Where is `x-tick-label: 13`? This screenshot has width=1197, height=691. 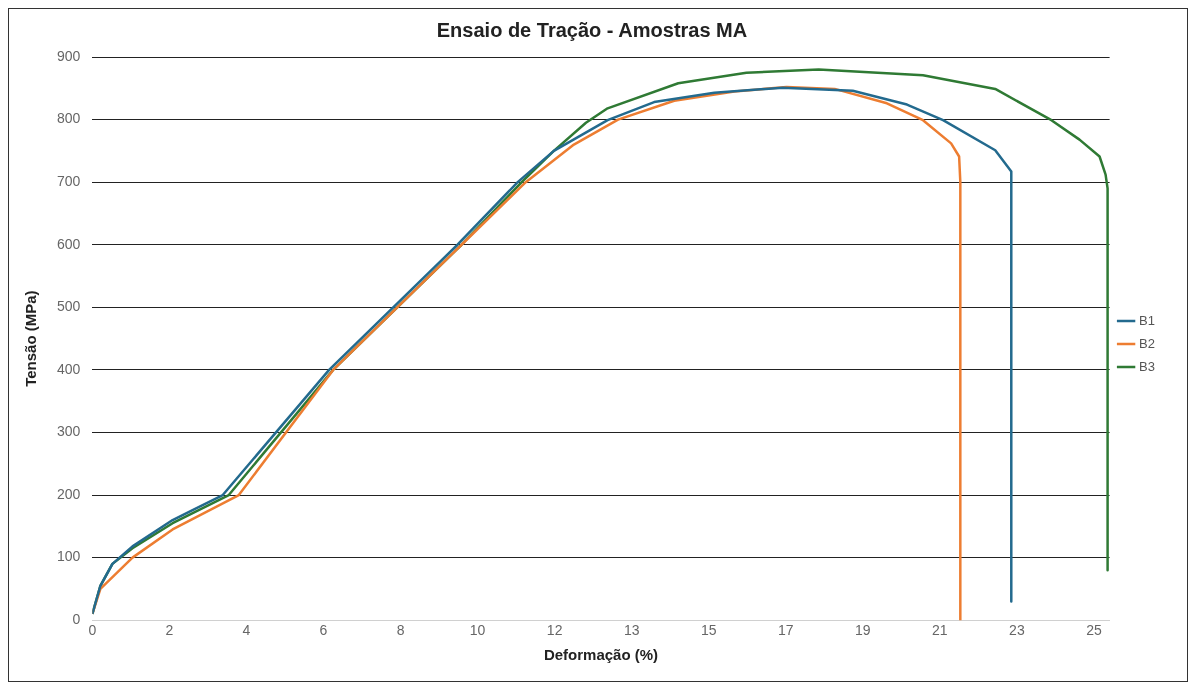
x-tick-label: 13 is located at coordinates (631, 630).